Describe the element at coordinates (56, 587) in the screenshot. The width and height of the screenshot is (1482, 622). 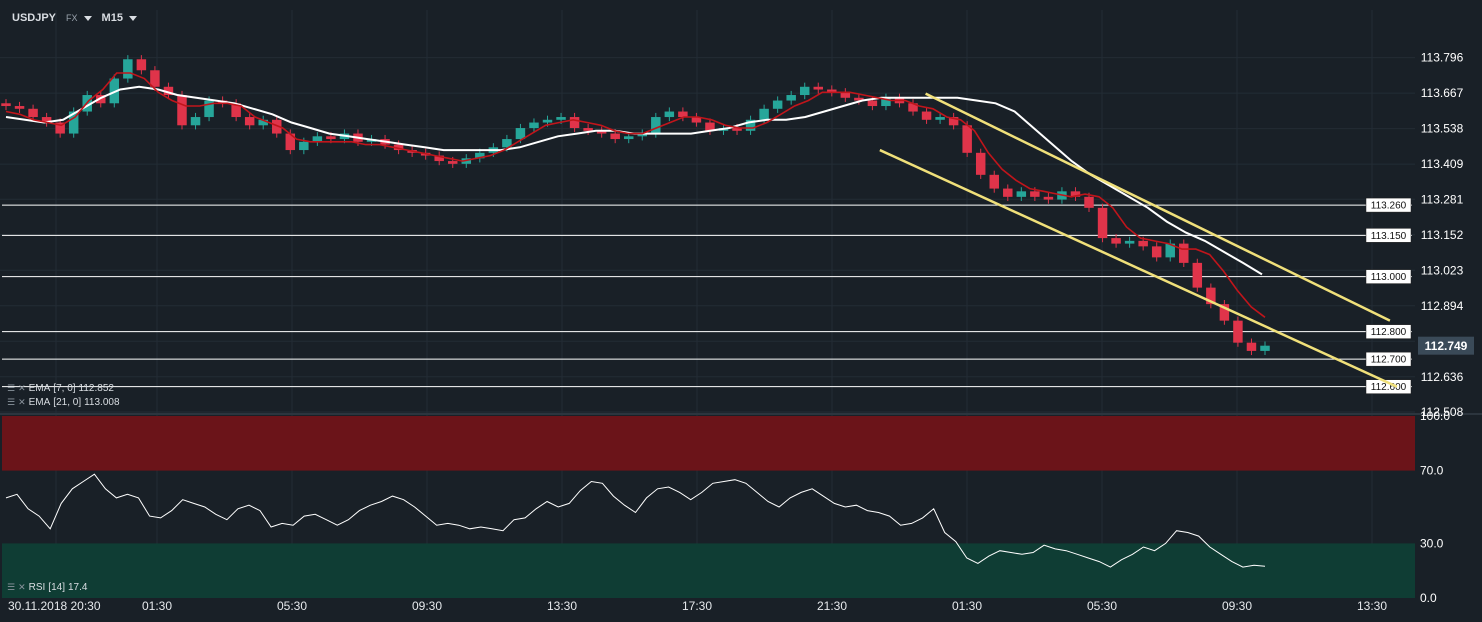
I see `rsi-params: [14]` at that location.